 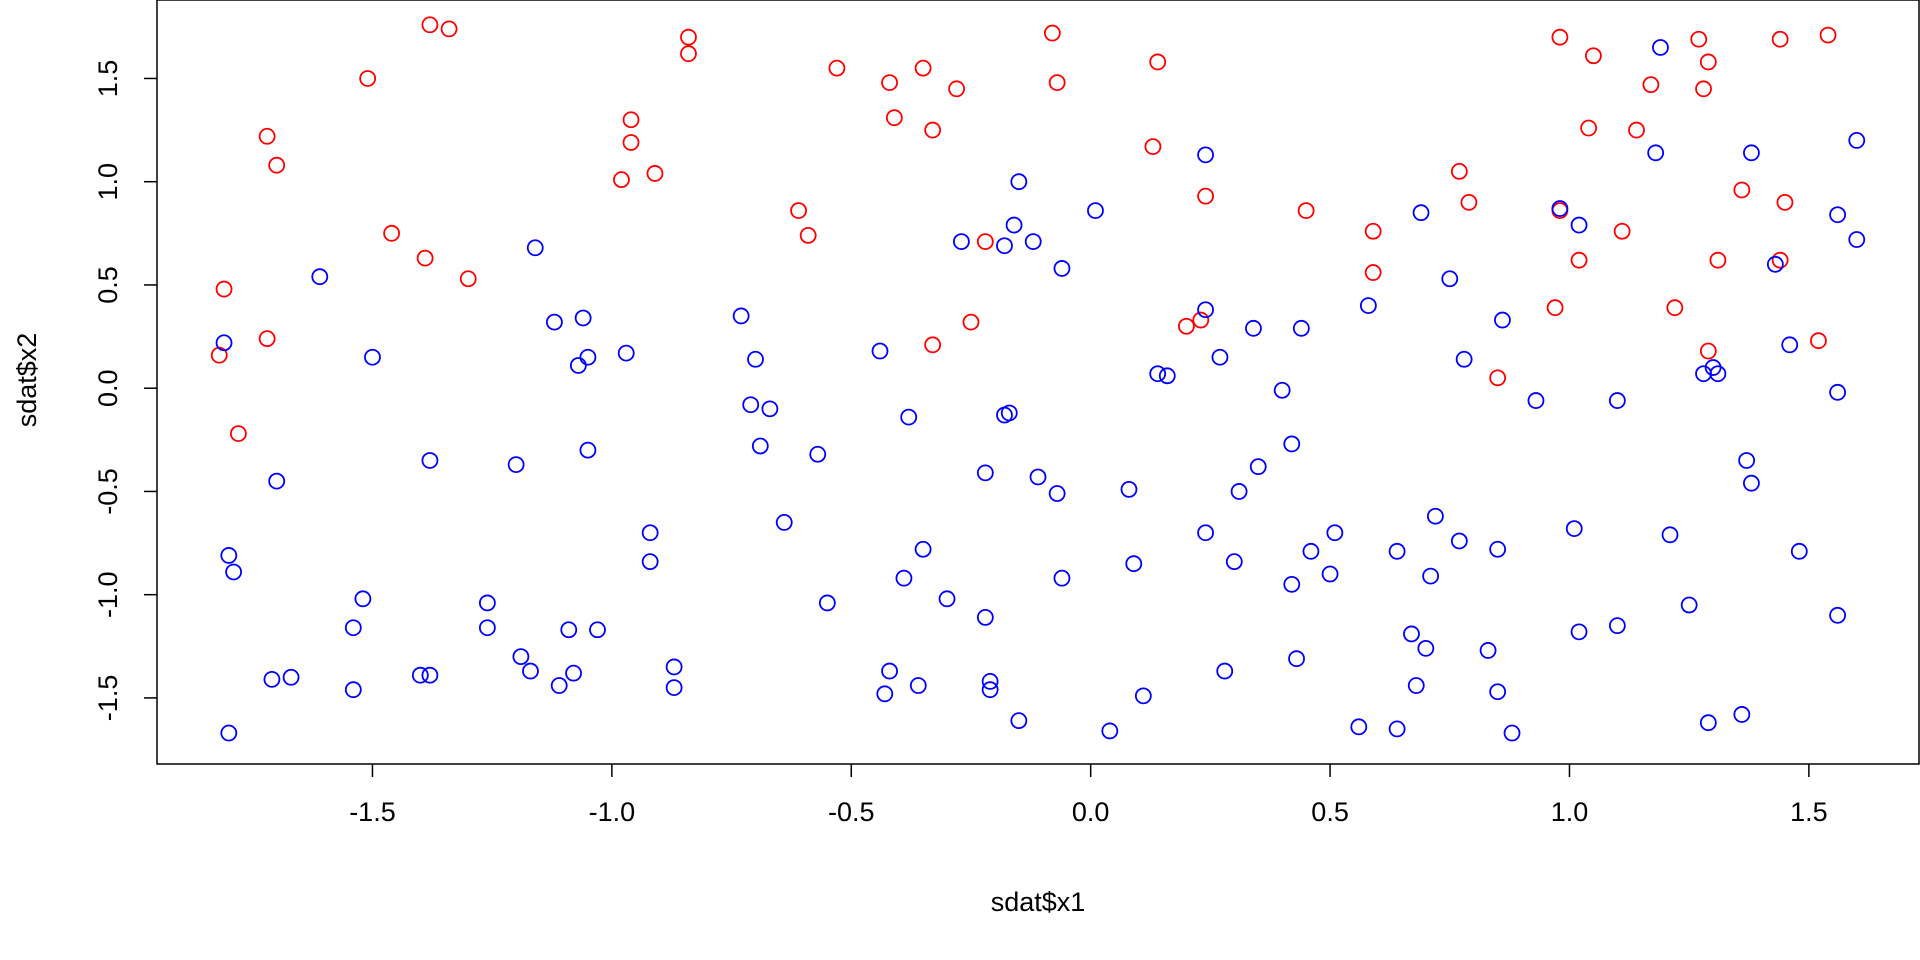 What do you see at coordinates (108, 698) in the screenshot?
I see `y-tick-label: -1.5` at bounding box center [108, 698].